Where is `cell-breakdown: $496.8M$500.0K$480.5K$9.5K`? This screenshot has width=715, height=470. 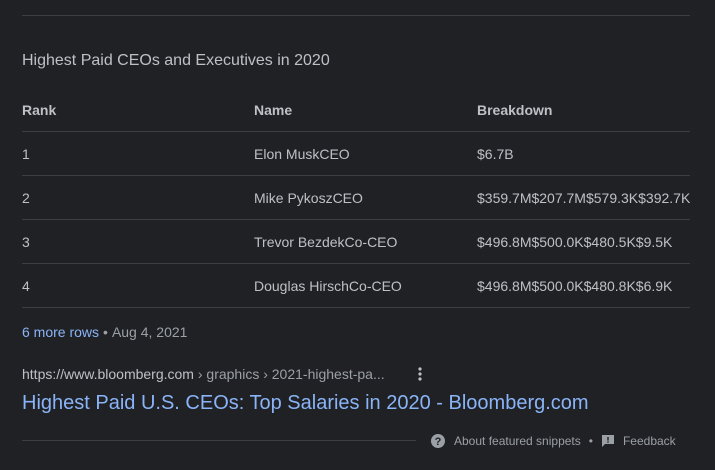 cell-breakdown: $496.8M$500.0K$480.5K$9.5K is located at coordinates (575, 241).